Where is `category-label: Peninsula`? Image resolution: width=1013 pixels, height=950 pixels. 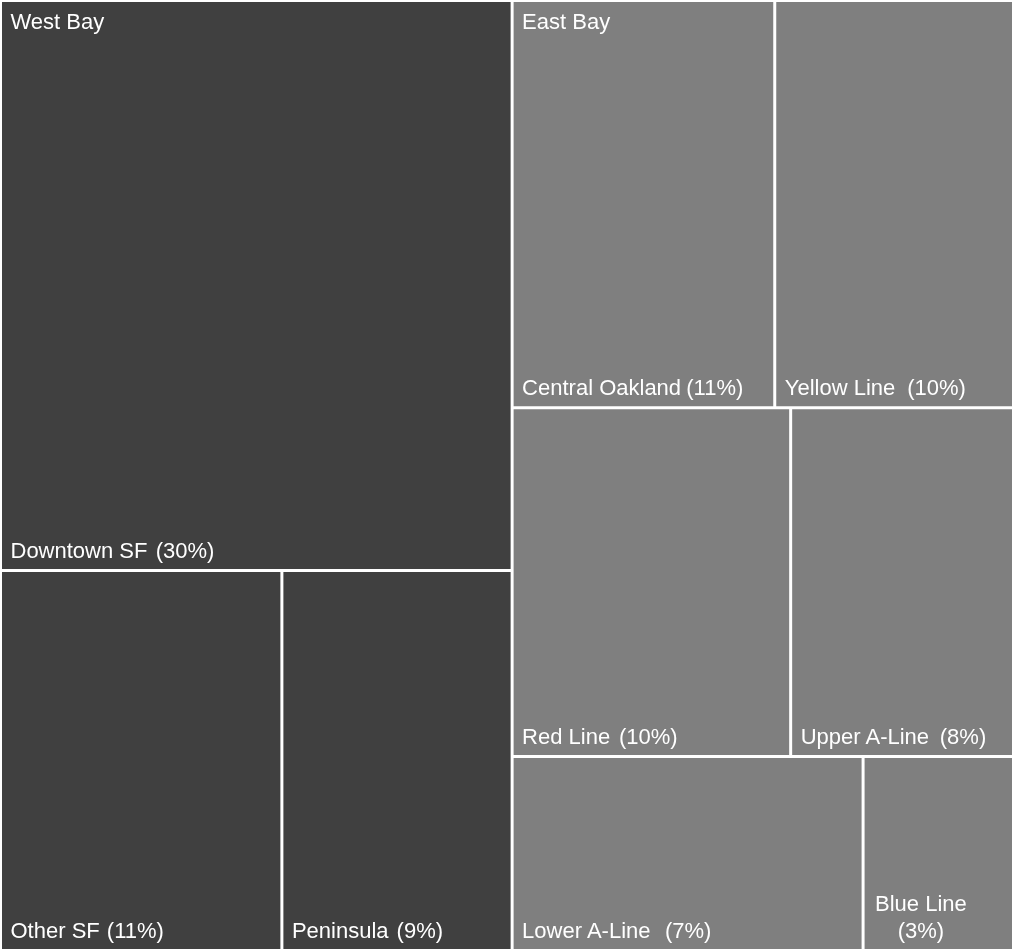 category-label: Peninsula is located at coordinates (340, 930).